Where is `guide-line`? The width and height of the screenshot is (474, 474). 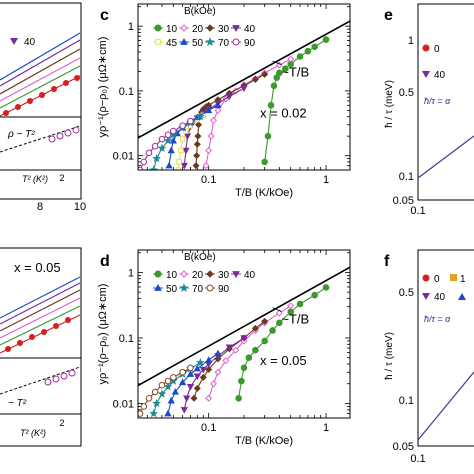 guide-line is located at coordinates (244, 326).